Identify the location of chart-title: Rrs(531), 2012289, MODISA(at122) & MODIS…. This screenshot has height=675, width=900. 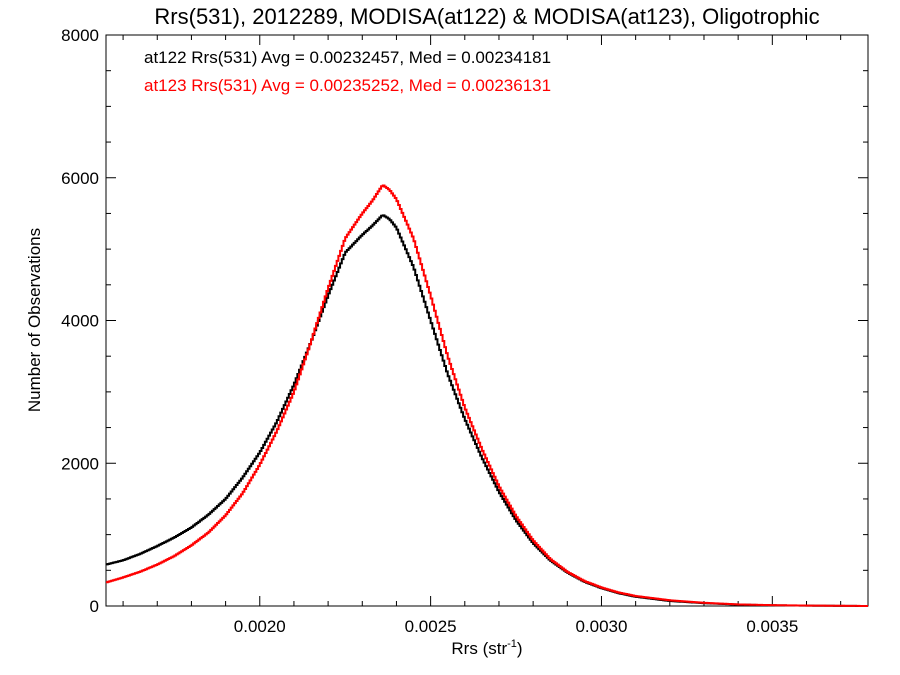
(486, 16).